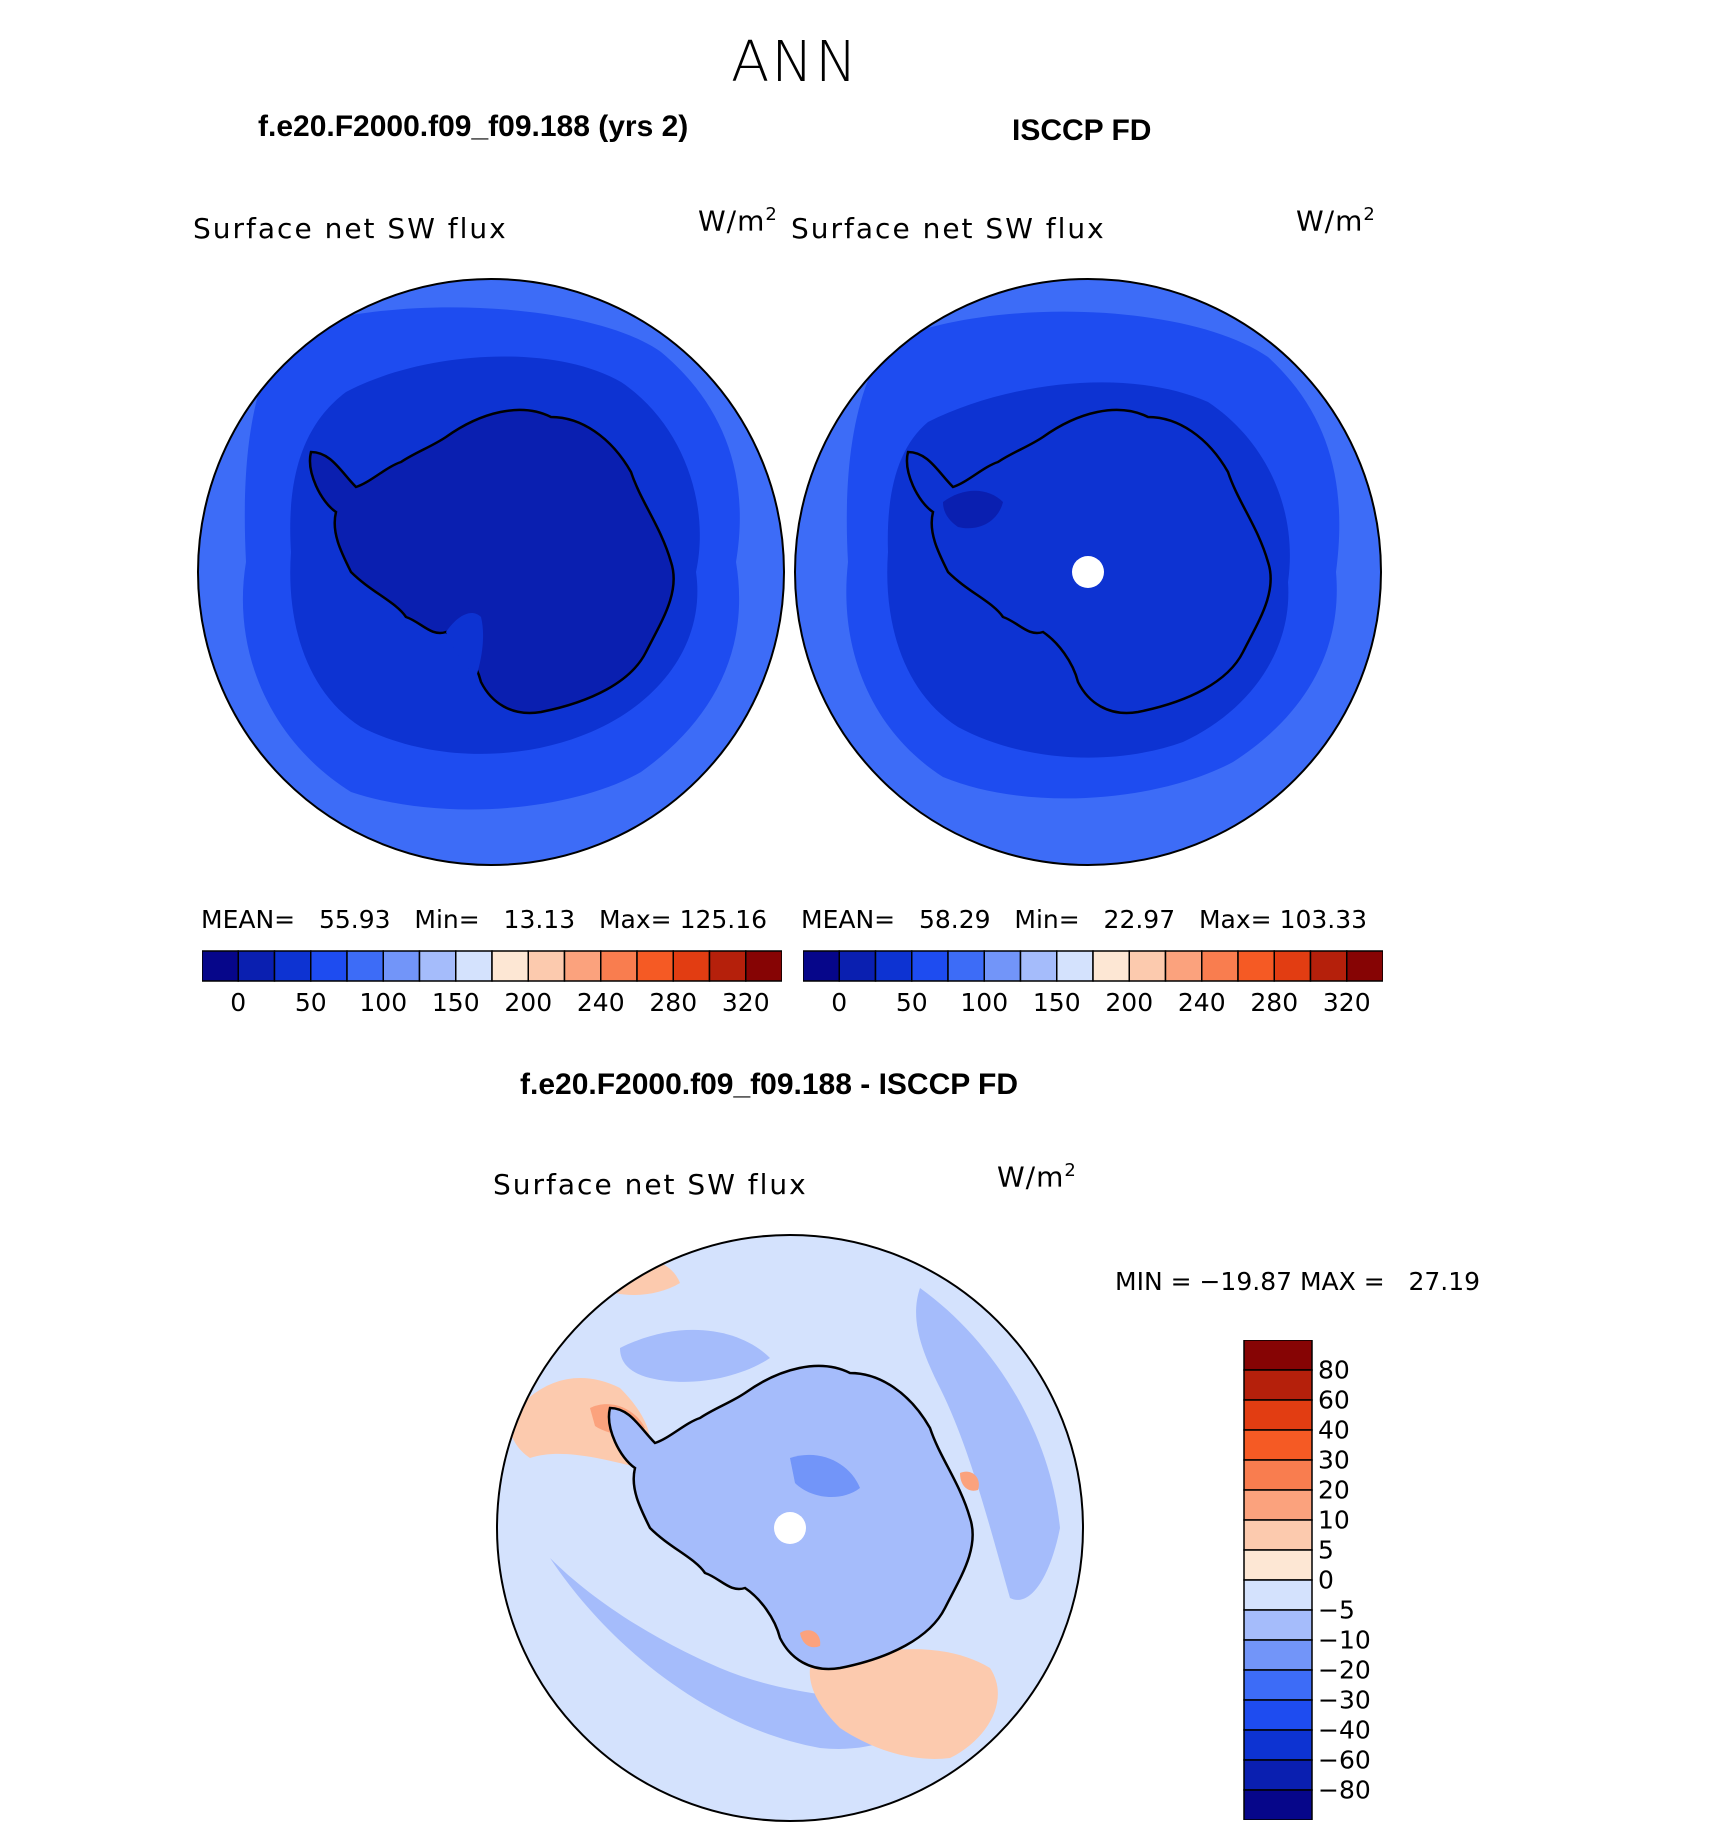 This screenshot has width=1710, height=1840. Describe the element at coordinates (1326, 1580) in the screenshot. I see `diff-colorbar-tick-label: 0` at that location.